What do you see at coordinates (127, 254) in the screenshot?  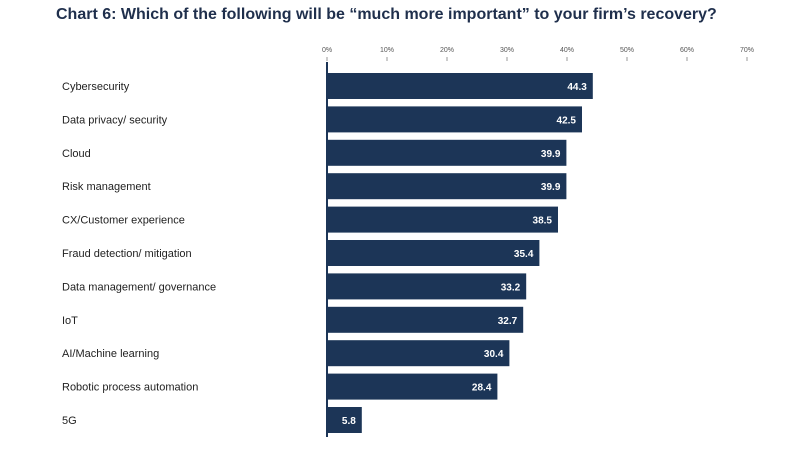 I see `category-label: Fraud detection/ mitigation` at bounding box center [127, 254].